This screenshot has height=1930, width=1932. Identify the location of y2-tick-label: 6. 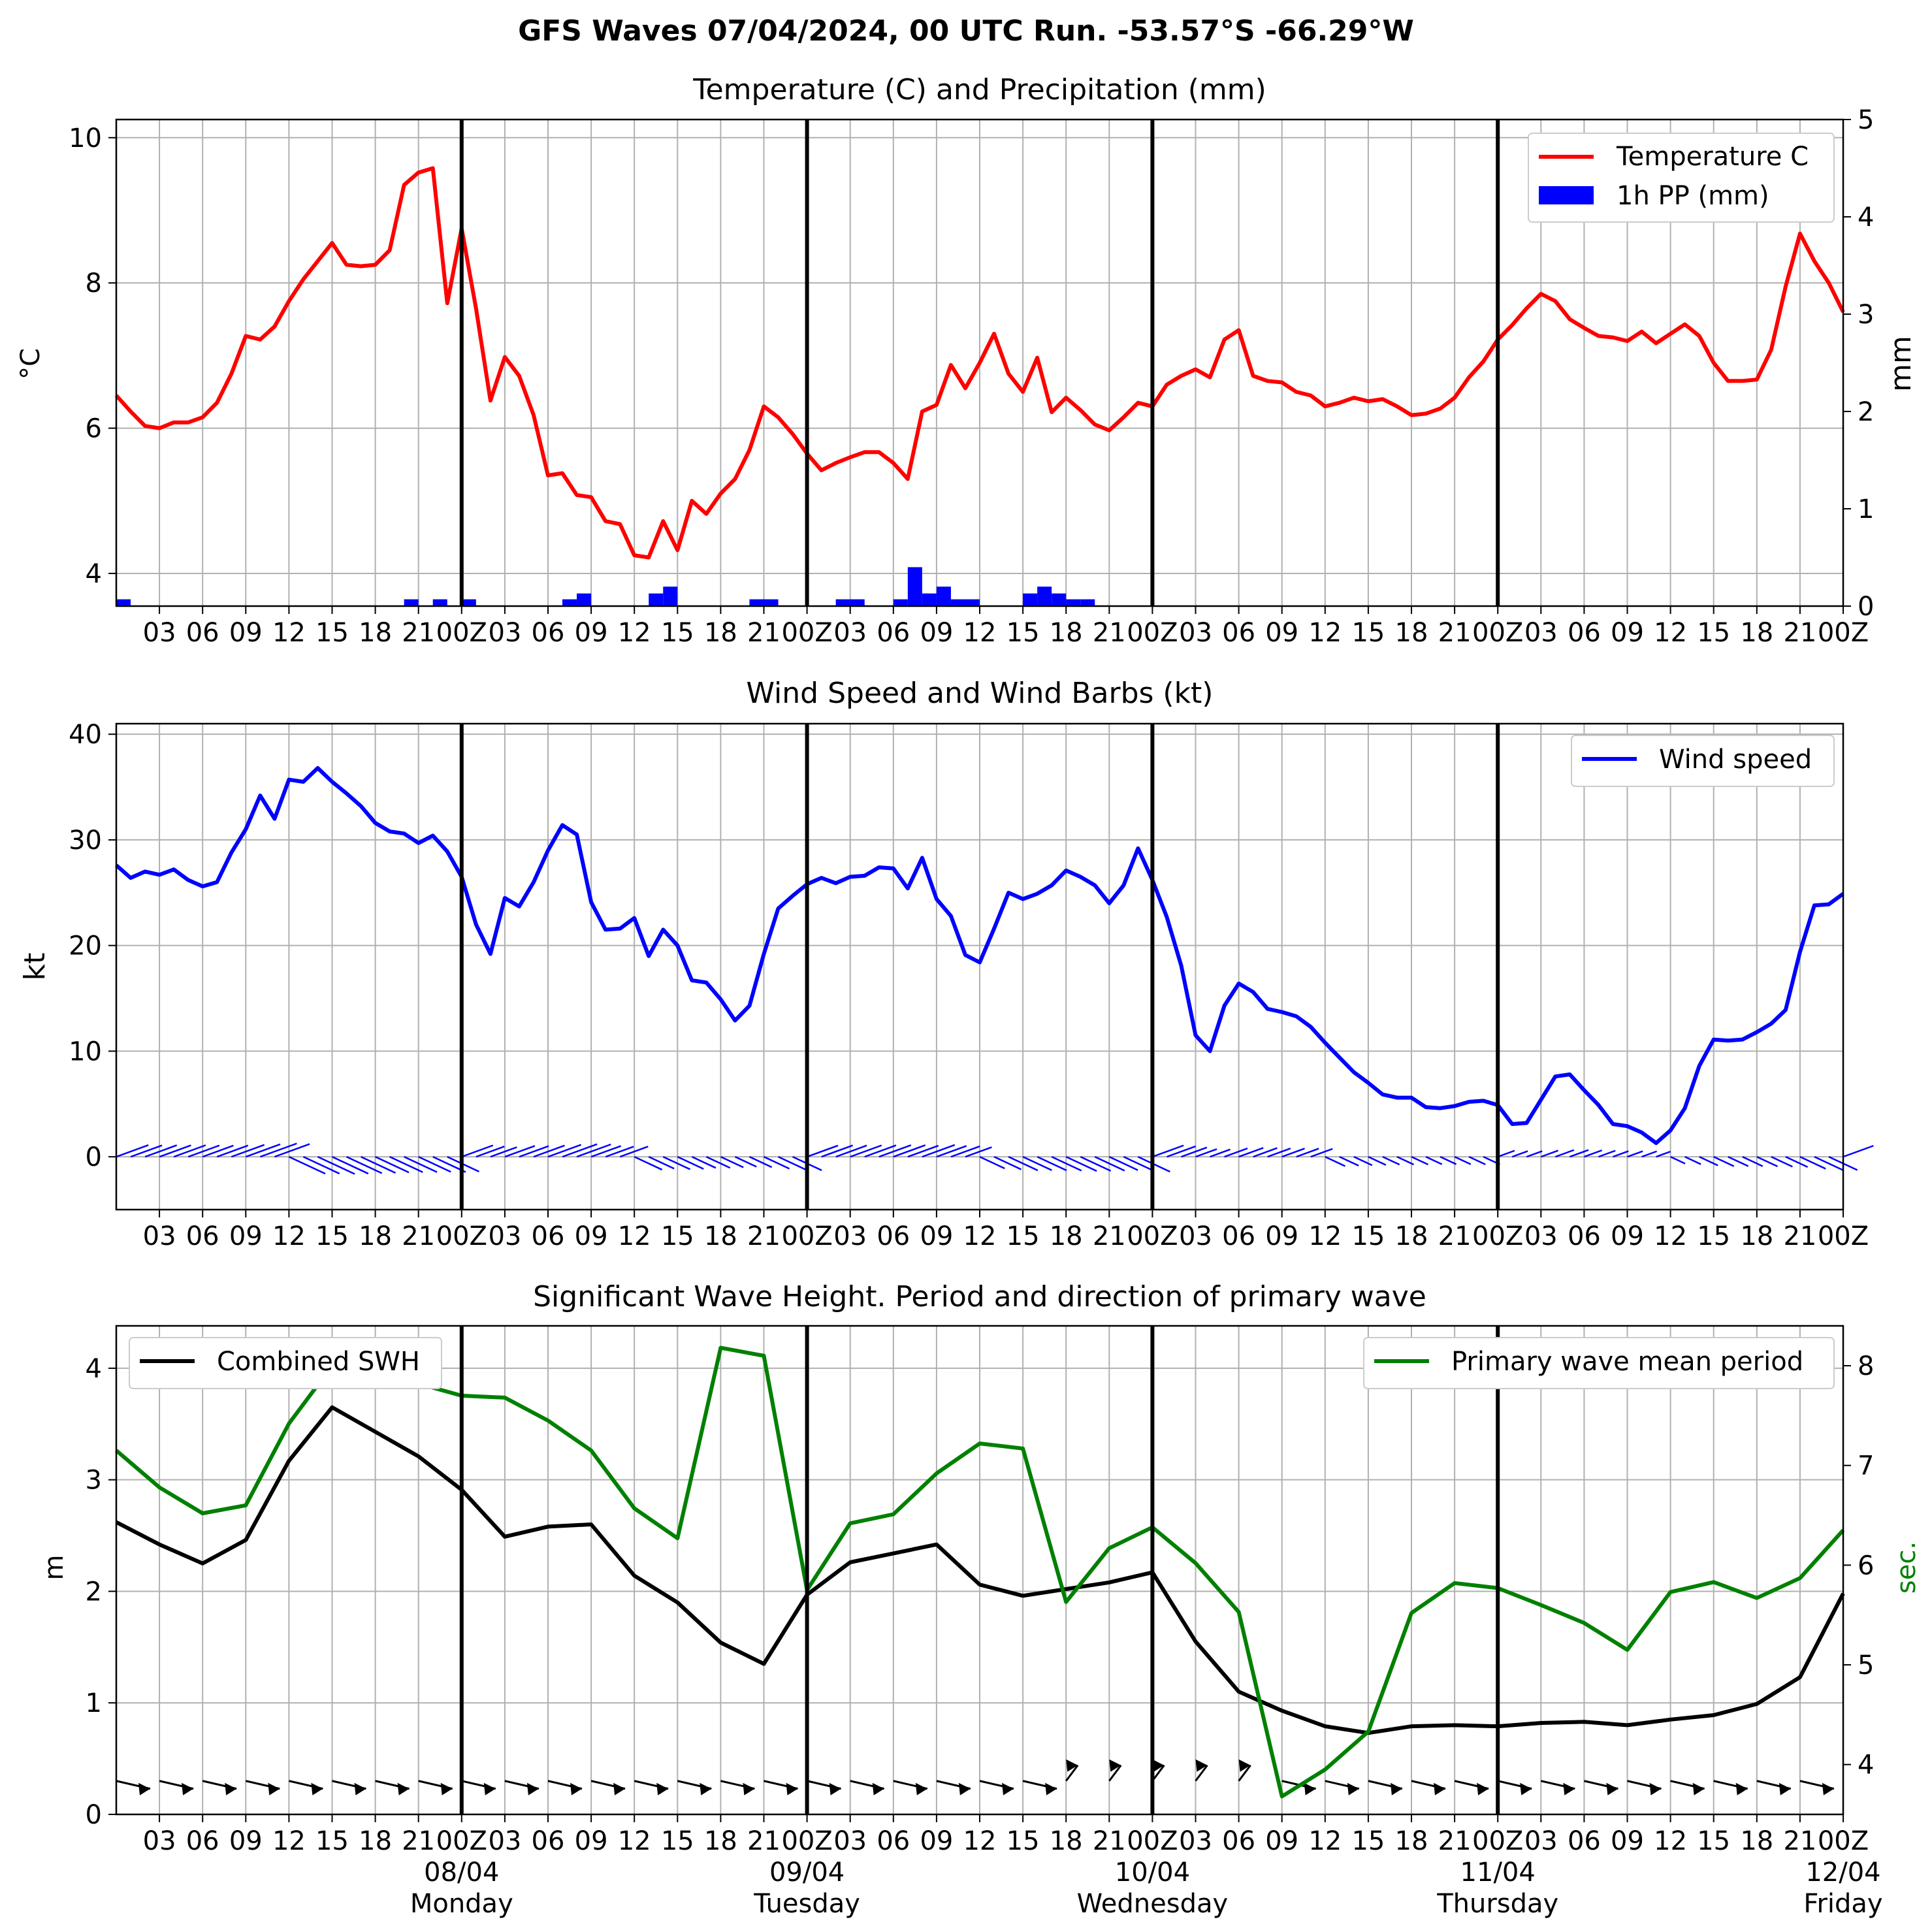
(1866, 1566).